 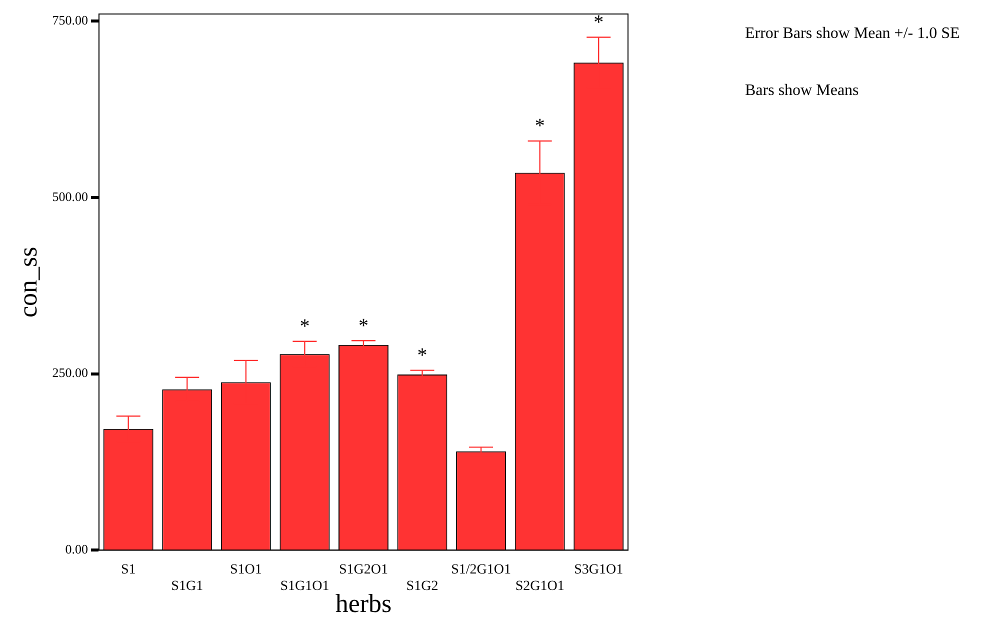 What do you see at coordinates (76, 549) in the screenshot?
I see `y-tick-label: 0.00` at bounding box center [76, 549].